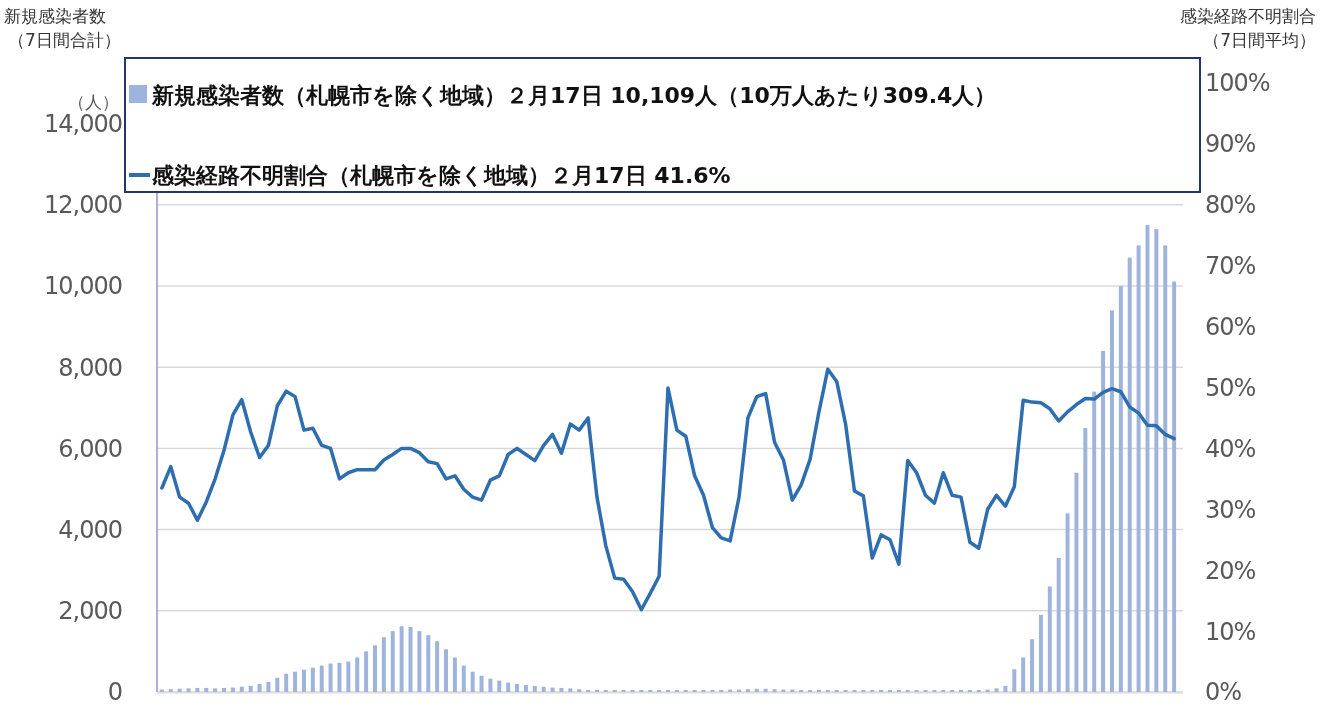 Image resolution: width=1324 pixels, height=728 pixels. What do you see at coordinates (93, 102) in the screenshot?
I see `text: （人）` at bounding box center [93, 102].